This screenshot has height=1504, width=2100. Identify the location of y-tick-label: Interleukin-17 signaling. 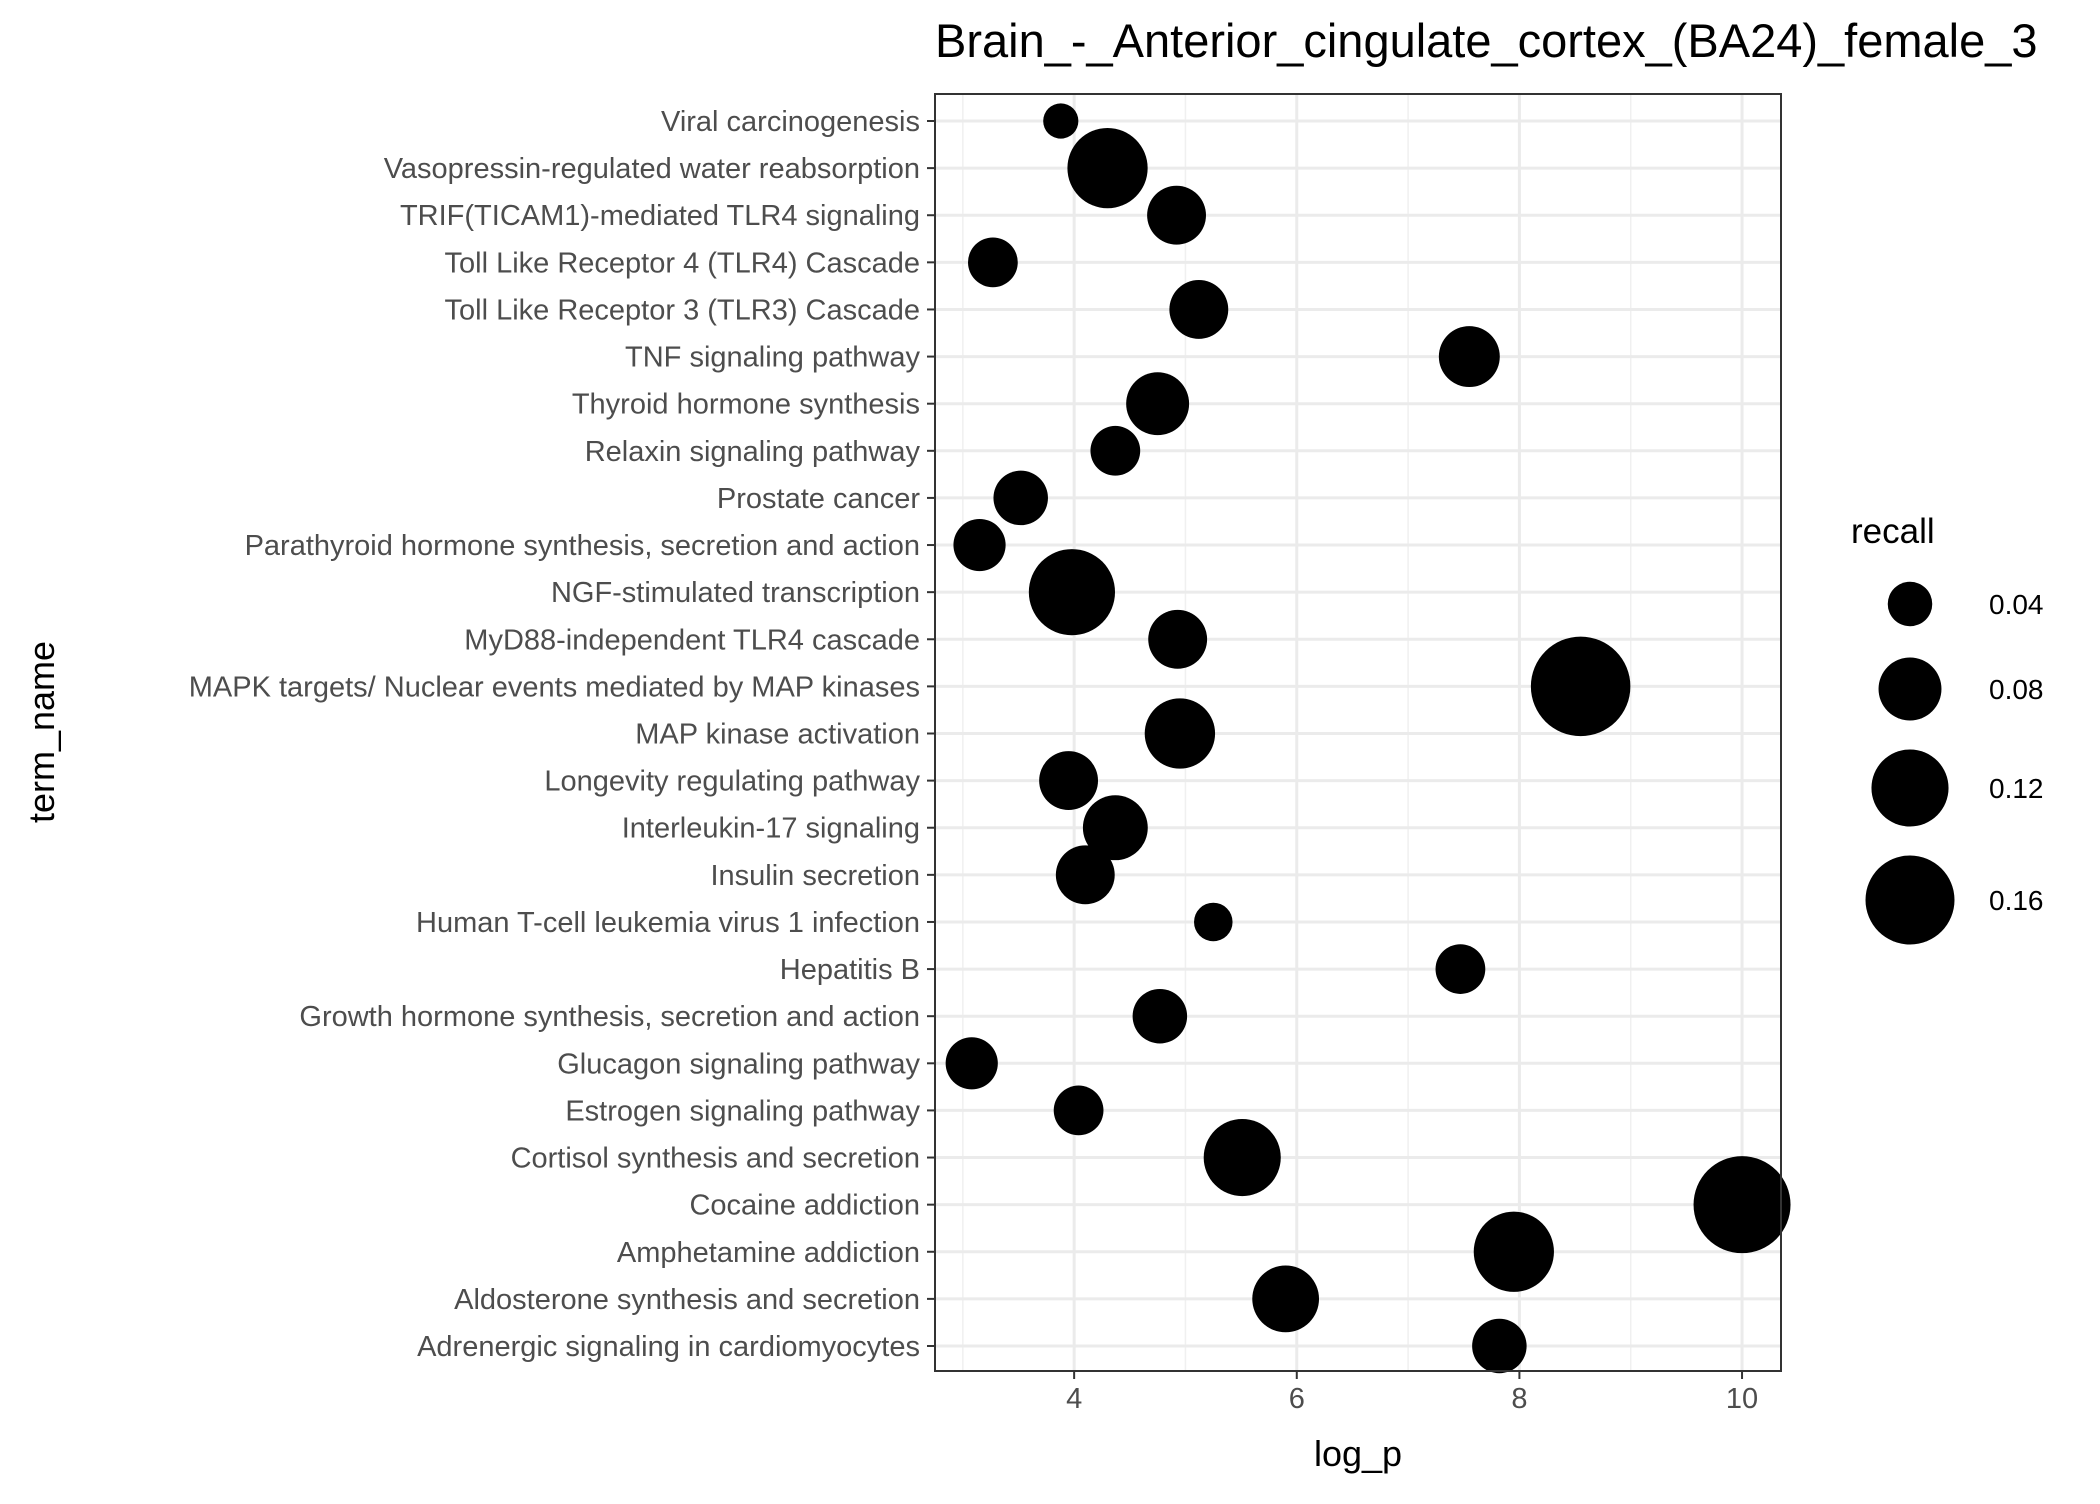
(771, 829).